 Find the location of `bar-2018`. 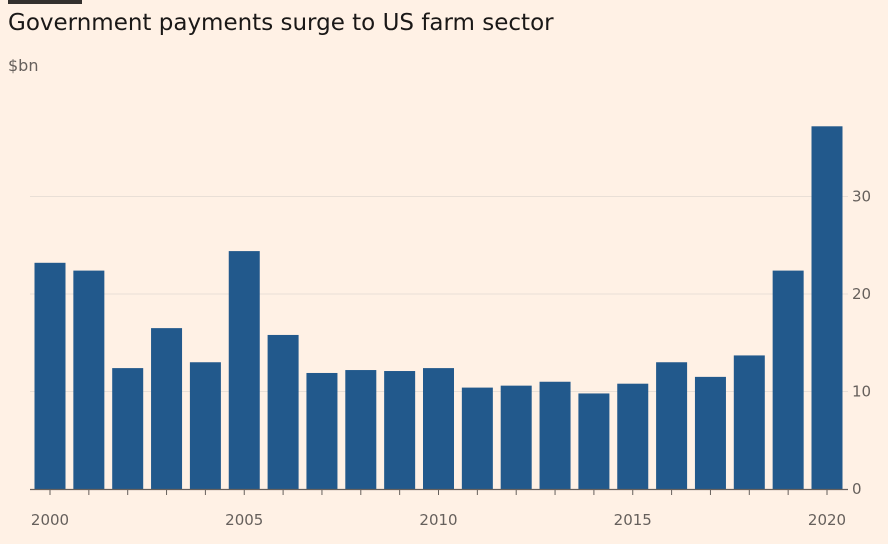

bar-2018 is located at coordinates (749, 422).